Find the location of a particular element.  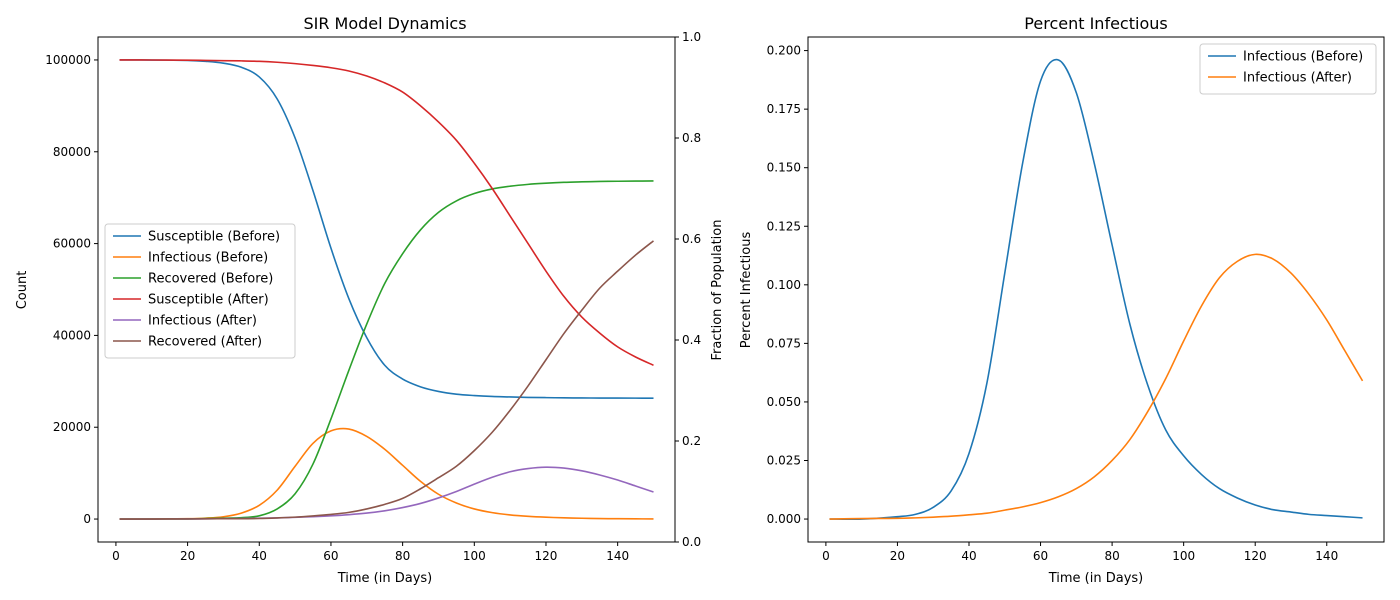

right-x-tick-label: 60 is located at coordinates (1040, 556).